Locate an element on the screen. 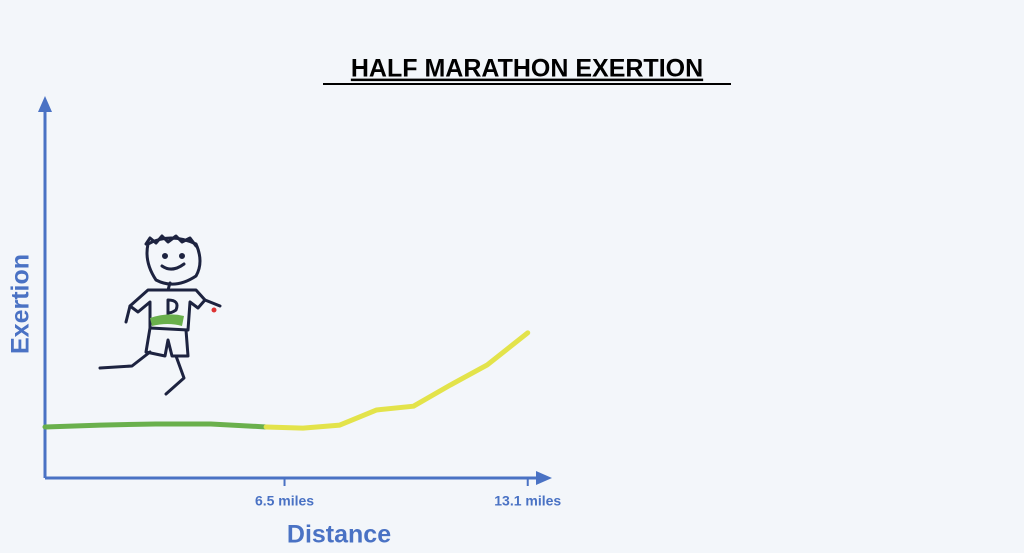  x-tick-label: 13.1 miles is located at coordinates (527, 501).